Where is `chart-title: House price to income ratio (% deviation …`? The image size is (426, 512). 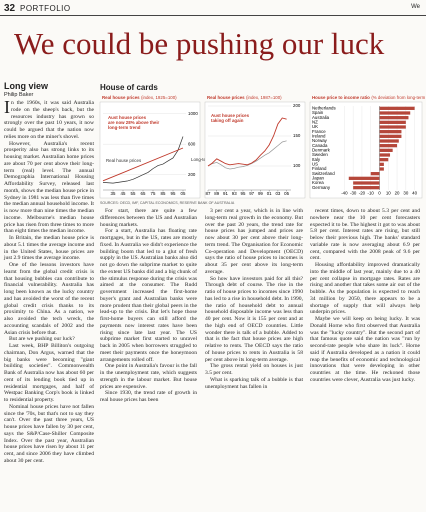 chart-title: House price to income ratio (% deviation … is located at coordinates (369, 97).